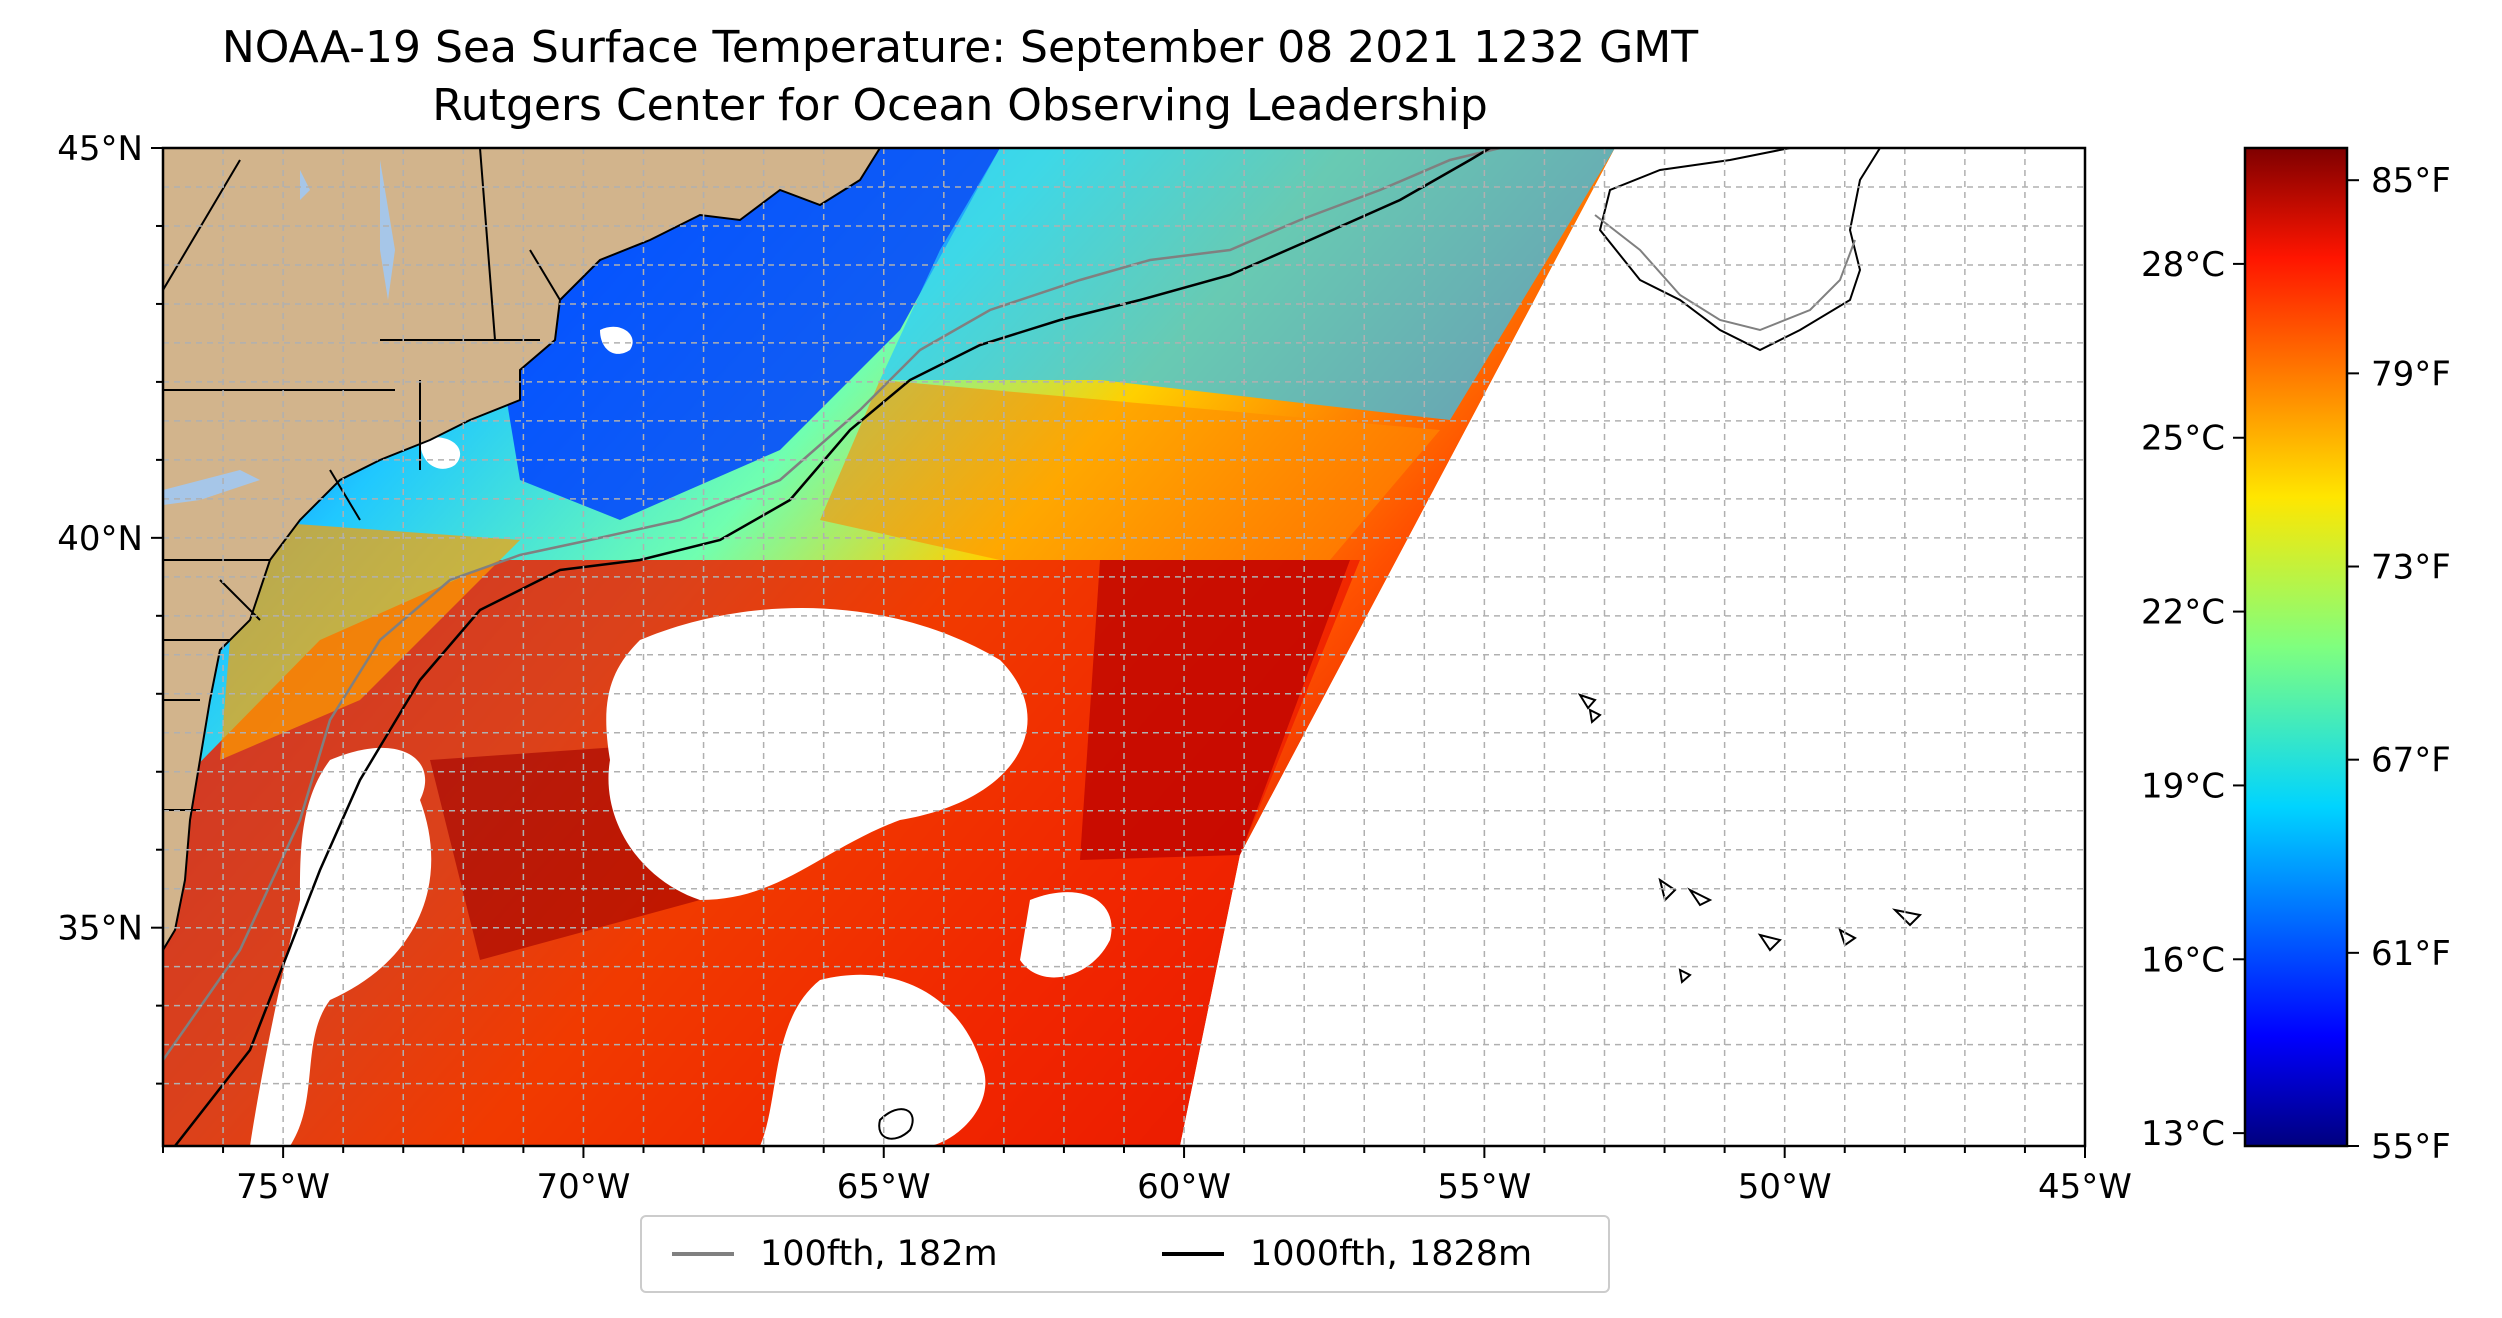 The height and width of the screenshot is (1318, 2502). I want to click on fahrenheit-tick-label: 79°F, so click(2411, 374).